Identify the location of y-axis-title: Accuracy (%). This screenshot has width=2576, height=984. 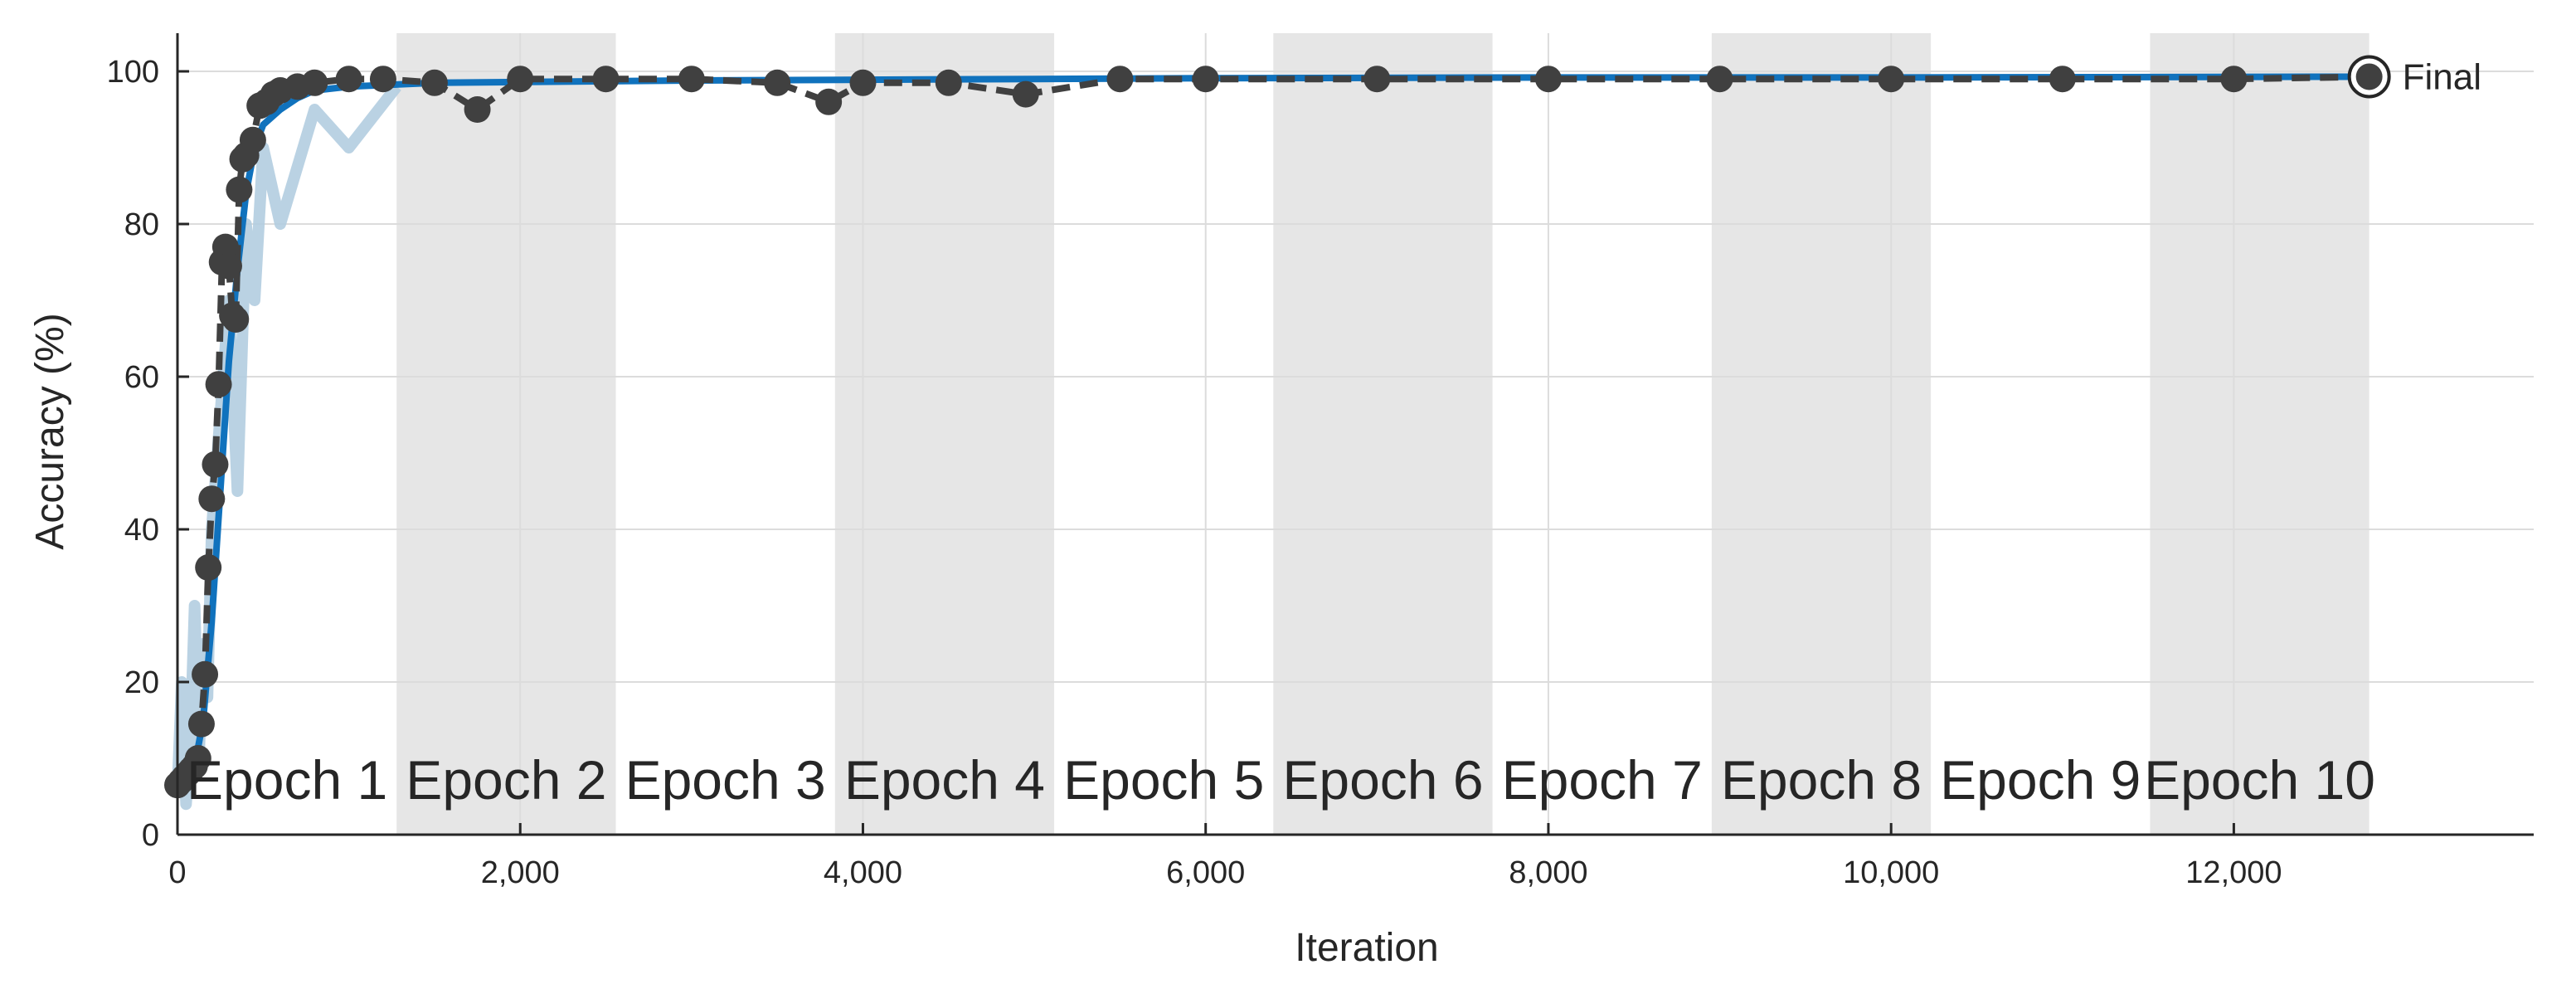
(50, 431).